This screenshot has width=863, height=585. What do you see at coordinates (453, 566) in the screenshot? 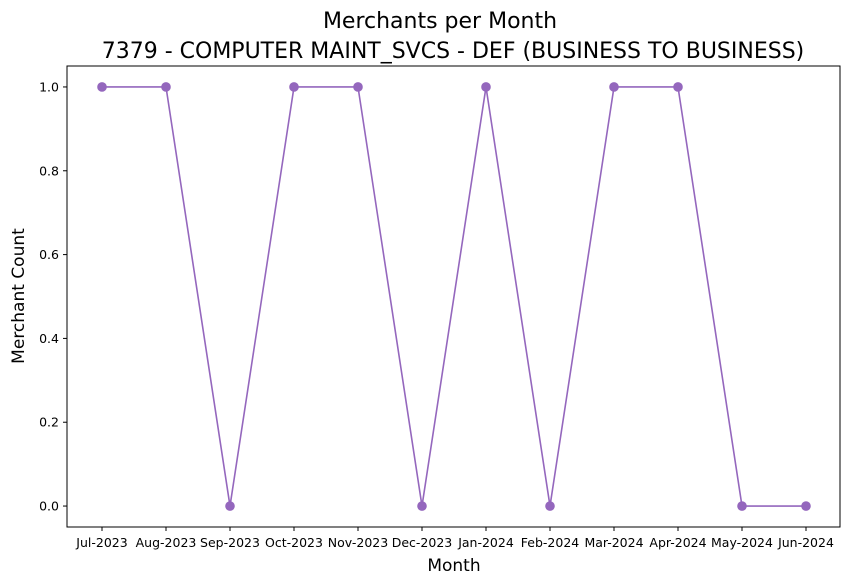
I see `x-axis-label: Month` at bounding box center [453, 566].